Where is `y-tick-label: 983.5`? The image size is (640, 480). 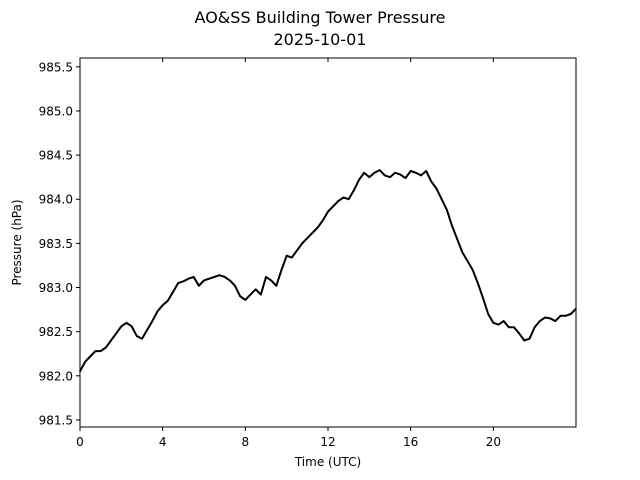 y-tick-label: 983.5 is located at coordinates (56, 244).